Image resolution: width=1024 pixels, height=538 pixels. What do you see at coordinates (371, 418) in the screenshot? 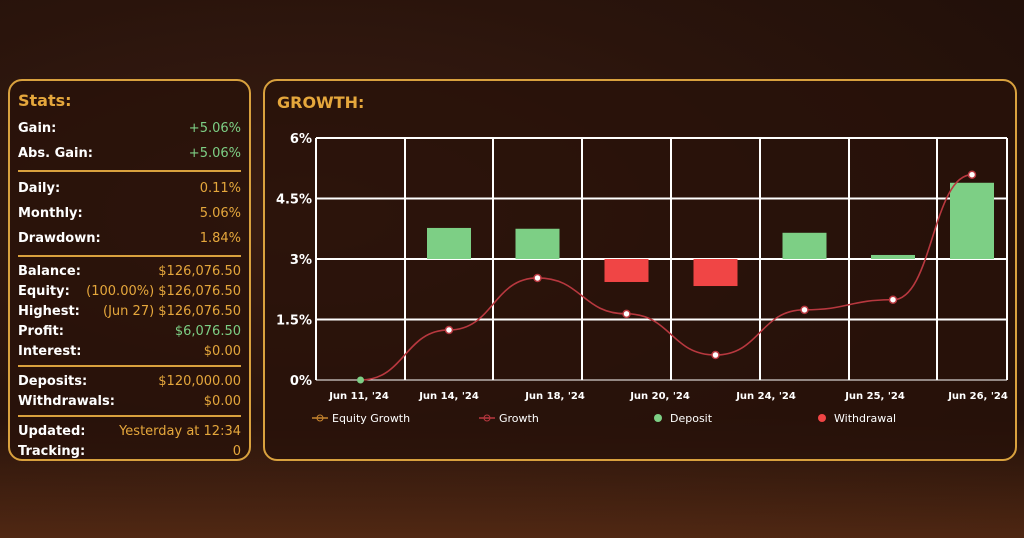
I see `legend-label: Equity Growth` at bounding box center [371, 418].